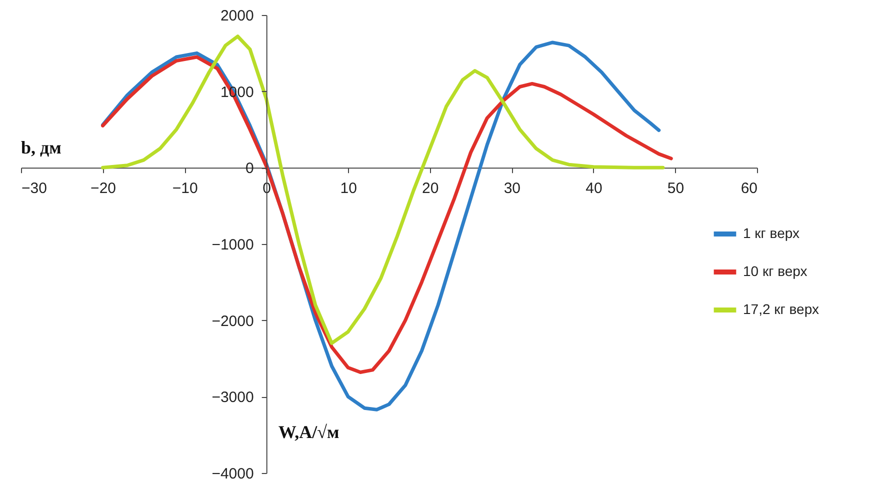  Describe the element at coordinates (185, 189) in the screenshot. I see `x-tick-label: −10` at that location.